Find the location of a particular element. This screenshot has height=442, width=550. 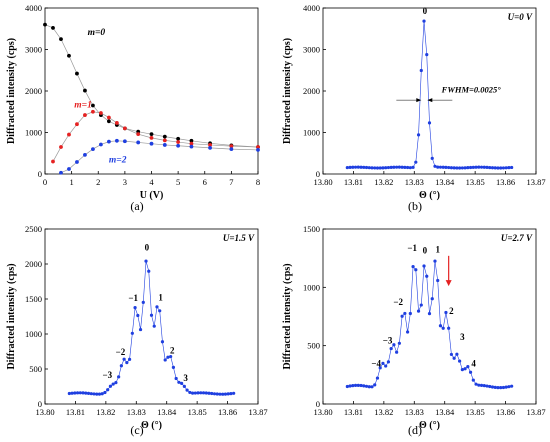

order-label: −2 is located at coordinates (398, 302).